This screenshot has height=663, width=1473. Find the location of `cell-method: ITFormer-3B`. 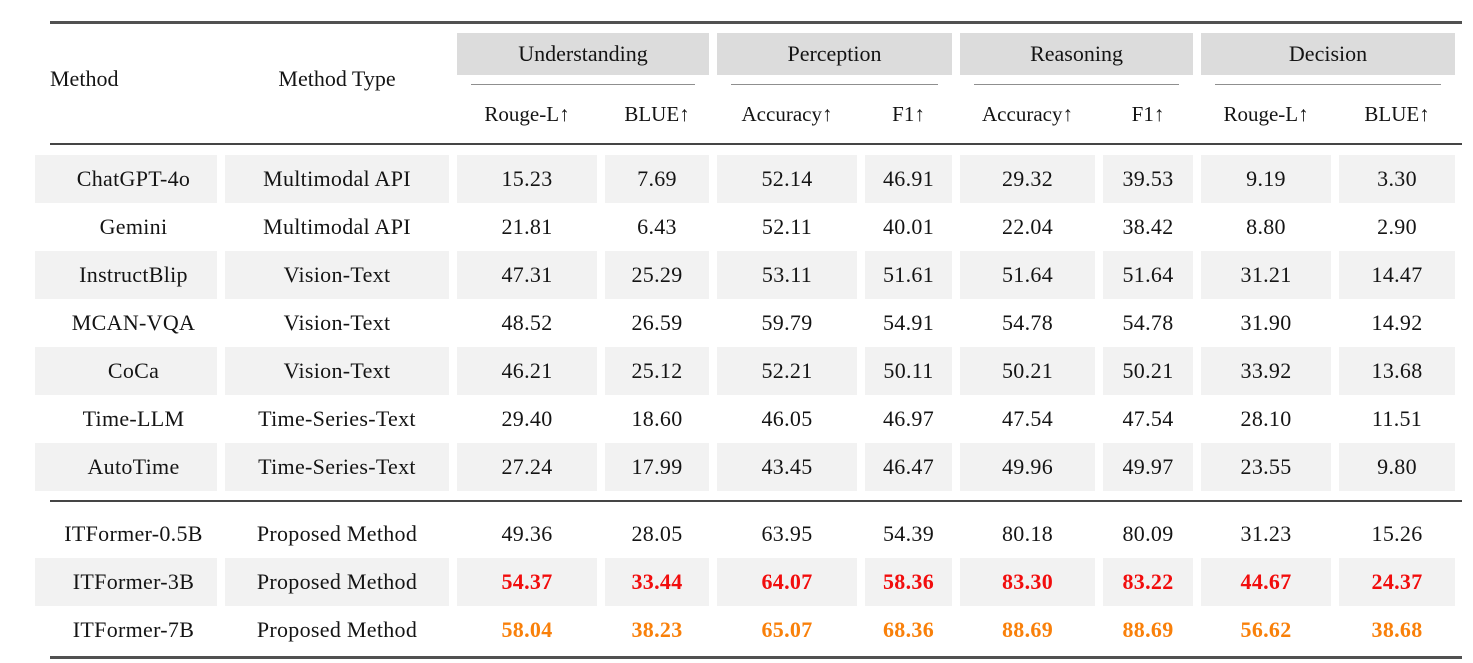

cell-method: ITFormer-3B is located at coordinates (126, 582).